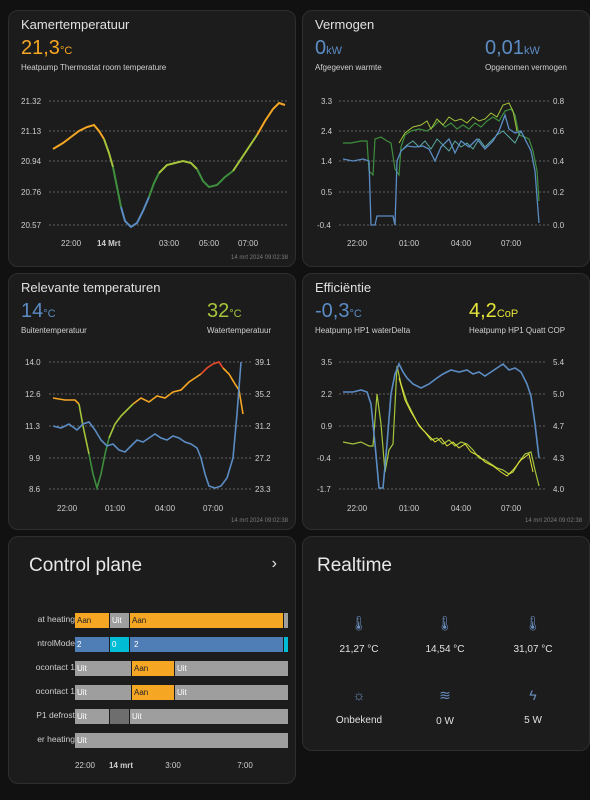 The height and width of the screenshot is (800, 590). What do you see at coordinates (445, 649) in the screenshot?
I see `realtime-value: 14,54 °C` at bounding box center [445, 649].